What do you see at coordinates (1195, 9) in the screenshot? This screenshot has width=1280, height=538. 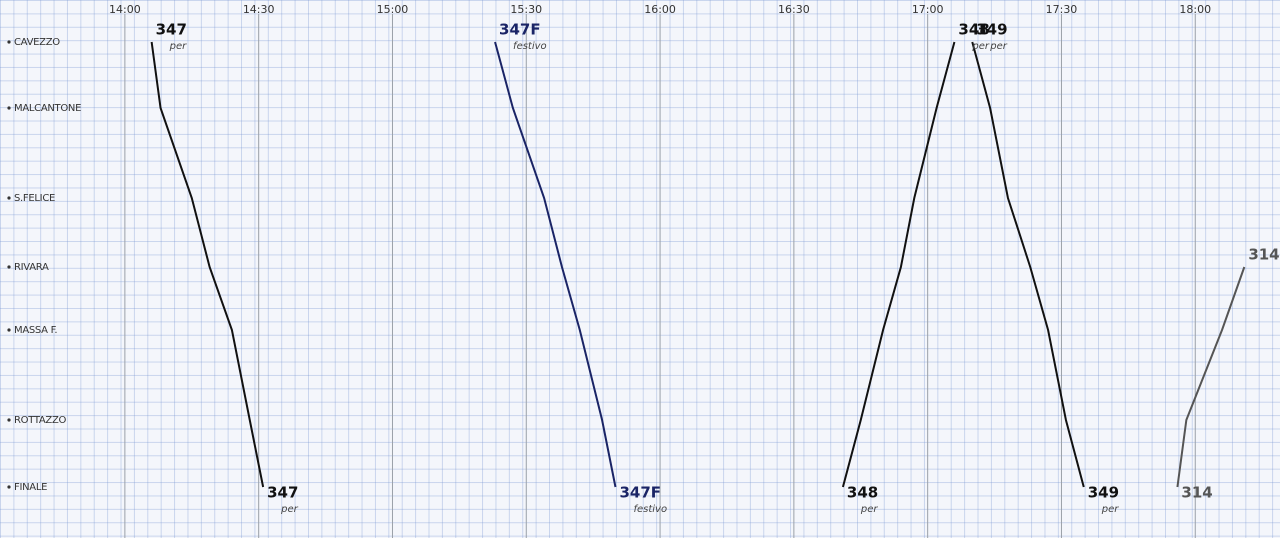 I see `x-tick-label: 18:00` at bounding box center [1195, 9].